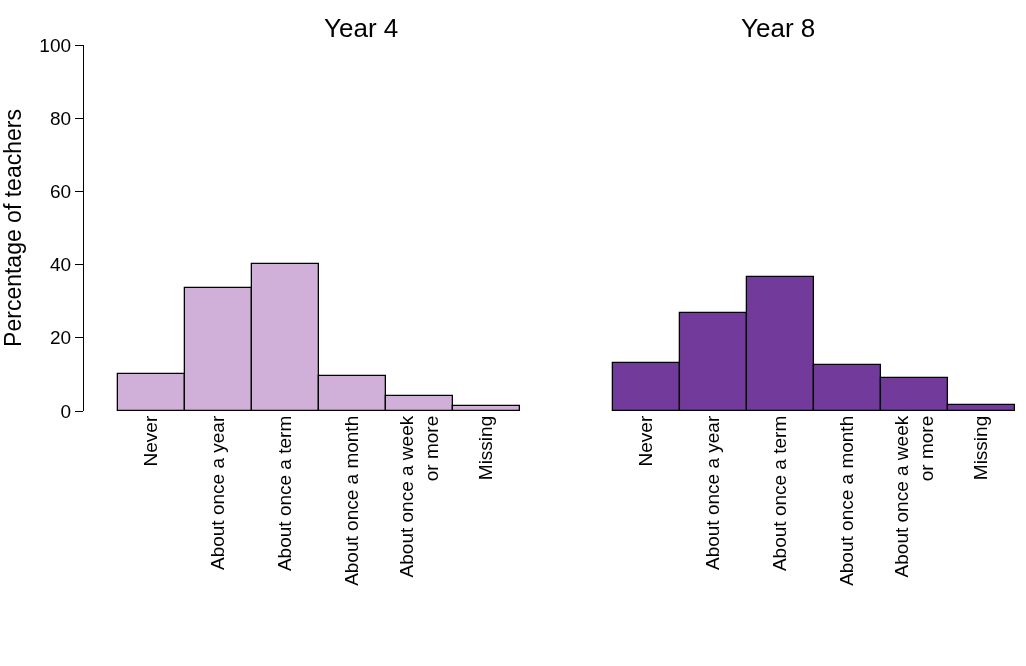 The height and width of the screenshot is (666, 1026). I want to click on y-tick-label: 100, so click(55, 45).